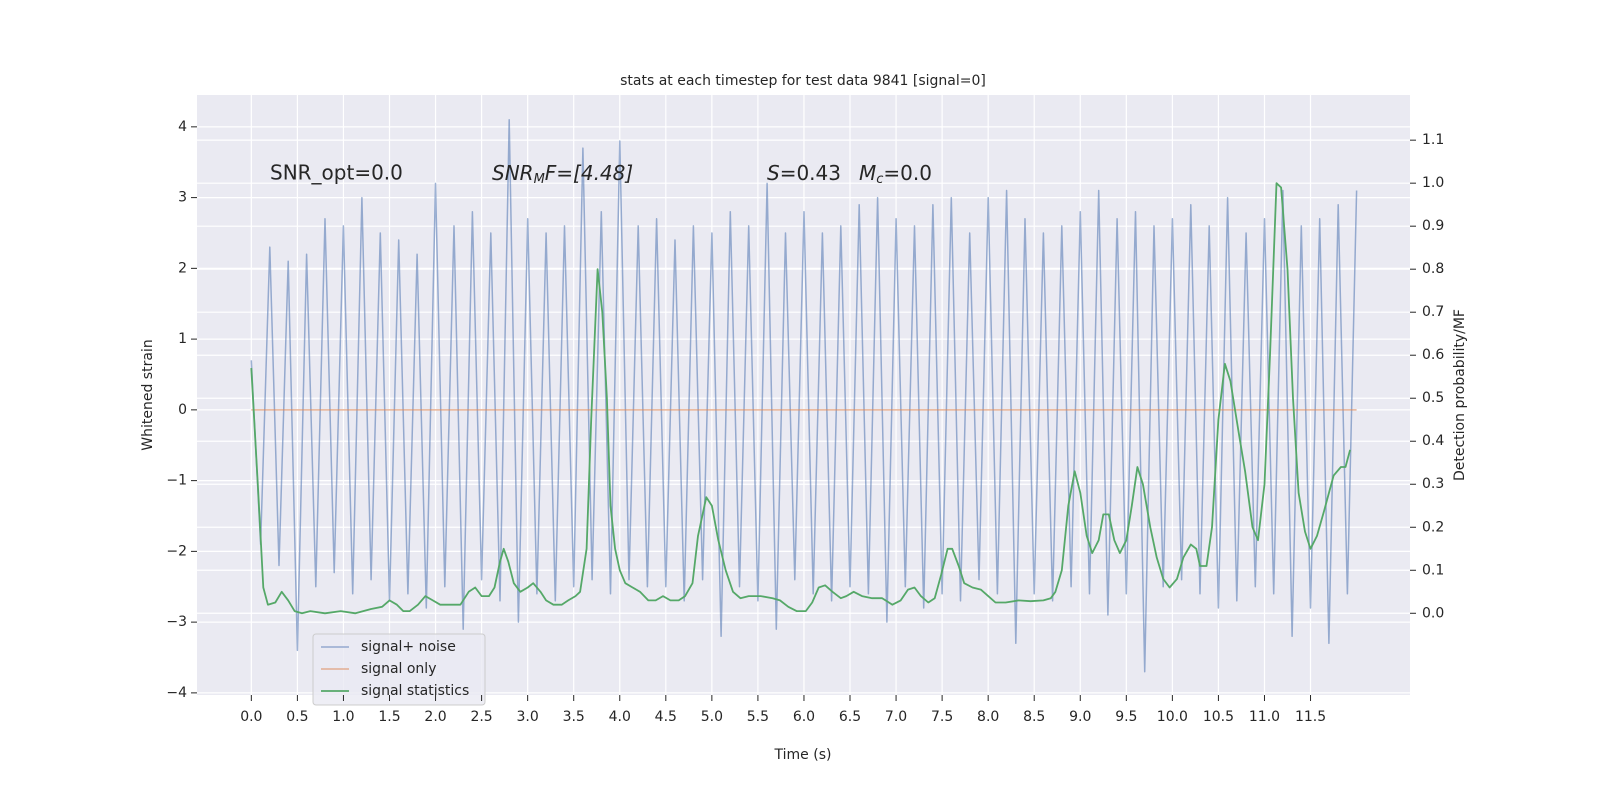 The height and width of the screenshot is (800, 1600). I want to click on annotation: Mc=0.0, so click(895, 174).